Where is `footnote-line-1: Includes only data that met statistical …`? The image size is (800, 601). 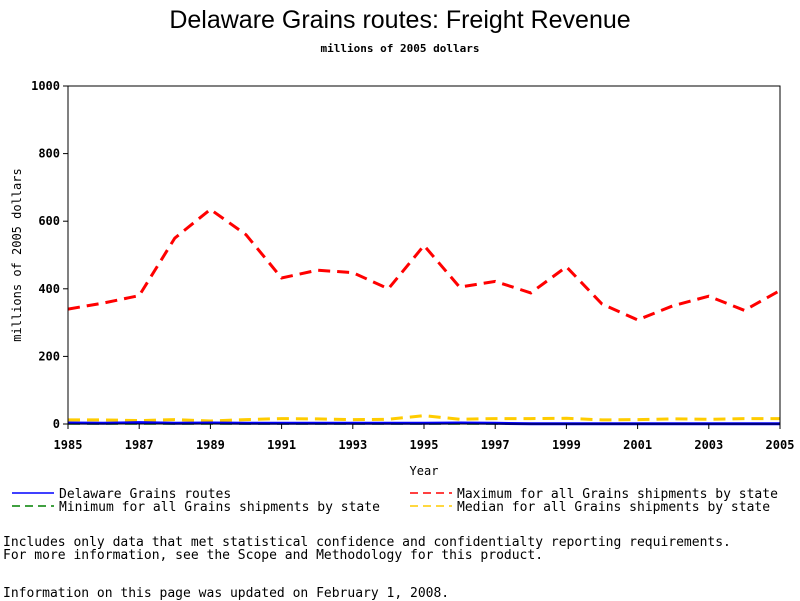 footnote-line-1: Includes only data that met statistical … is located at coordinates (367, 542).